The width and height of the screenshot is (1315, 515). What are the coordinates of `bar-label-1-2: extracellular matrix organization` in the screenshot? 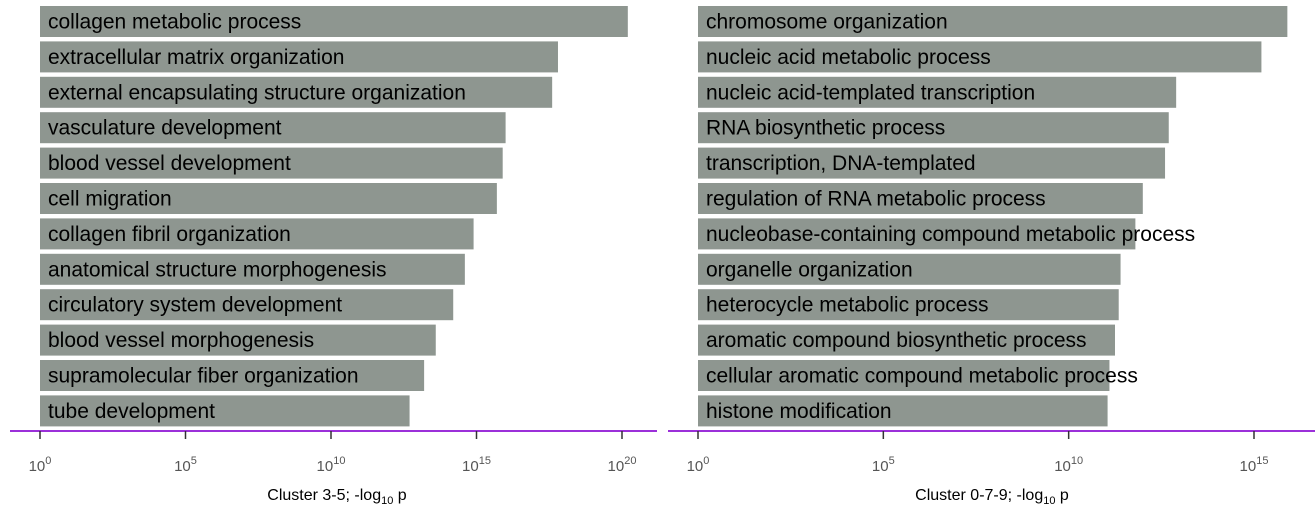 It's located at (196, 57).